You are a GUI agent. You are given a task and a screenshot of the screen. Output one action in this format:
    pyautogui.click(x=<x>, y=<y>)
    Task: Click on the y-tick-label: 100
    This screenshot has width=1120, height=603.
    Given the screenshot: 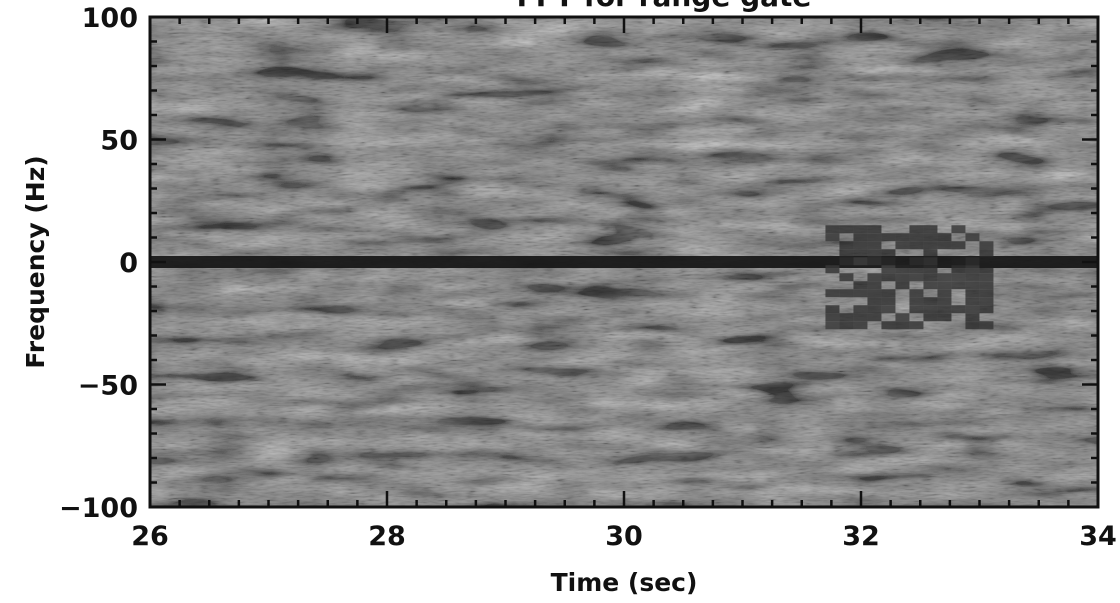 What is the action you would take?
    pyautogui.click(x=110, y=18)
    